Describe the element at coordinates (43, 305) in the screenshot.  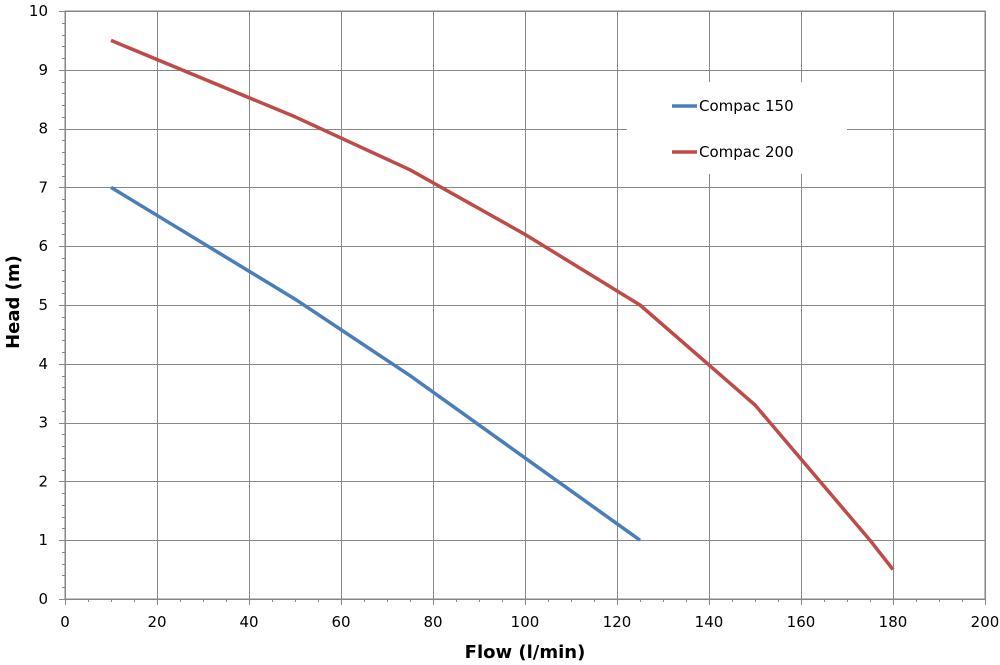
I see `y-tick-label: 5` at that location.